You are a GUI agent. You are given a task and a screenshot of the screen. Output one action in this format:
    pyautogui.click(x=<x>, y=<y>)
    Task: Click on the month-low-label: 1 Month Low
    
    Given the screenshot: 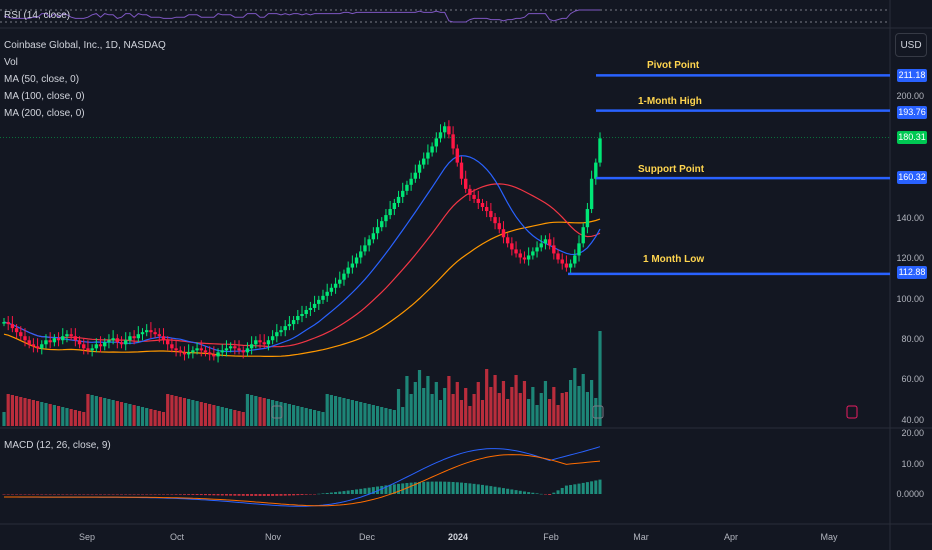 What is the action you would take?
    pyautogui.click(x=674, y=259)
    